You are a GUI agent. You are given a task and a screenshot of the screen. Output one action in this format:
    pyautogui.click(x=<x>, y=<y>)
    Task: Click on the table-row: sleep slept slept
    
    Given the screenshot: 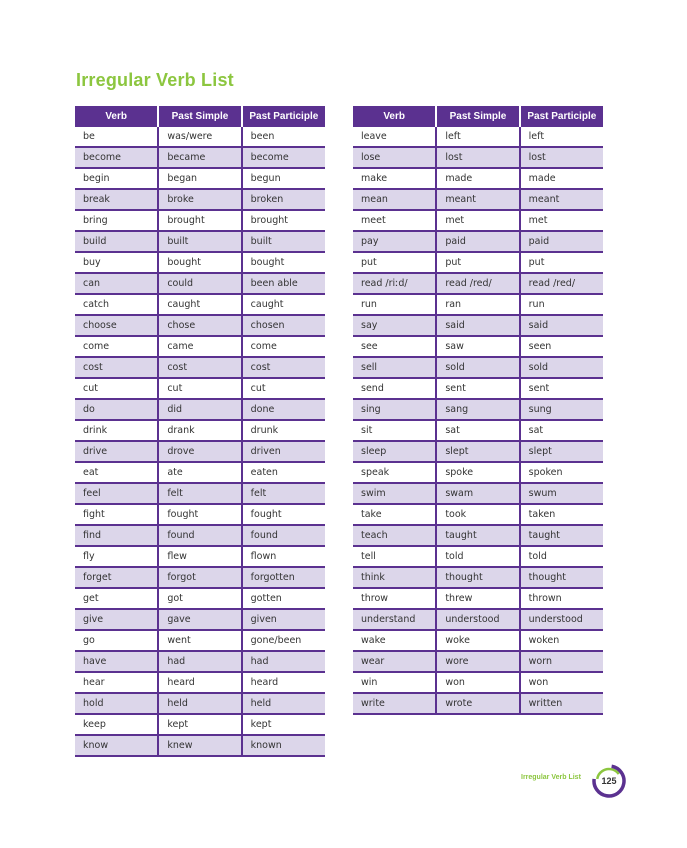 What is the action you would take?
    pyautogui.click(x=478, y=452)
    